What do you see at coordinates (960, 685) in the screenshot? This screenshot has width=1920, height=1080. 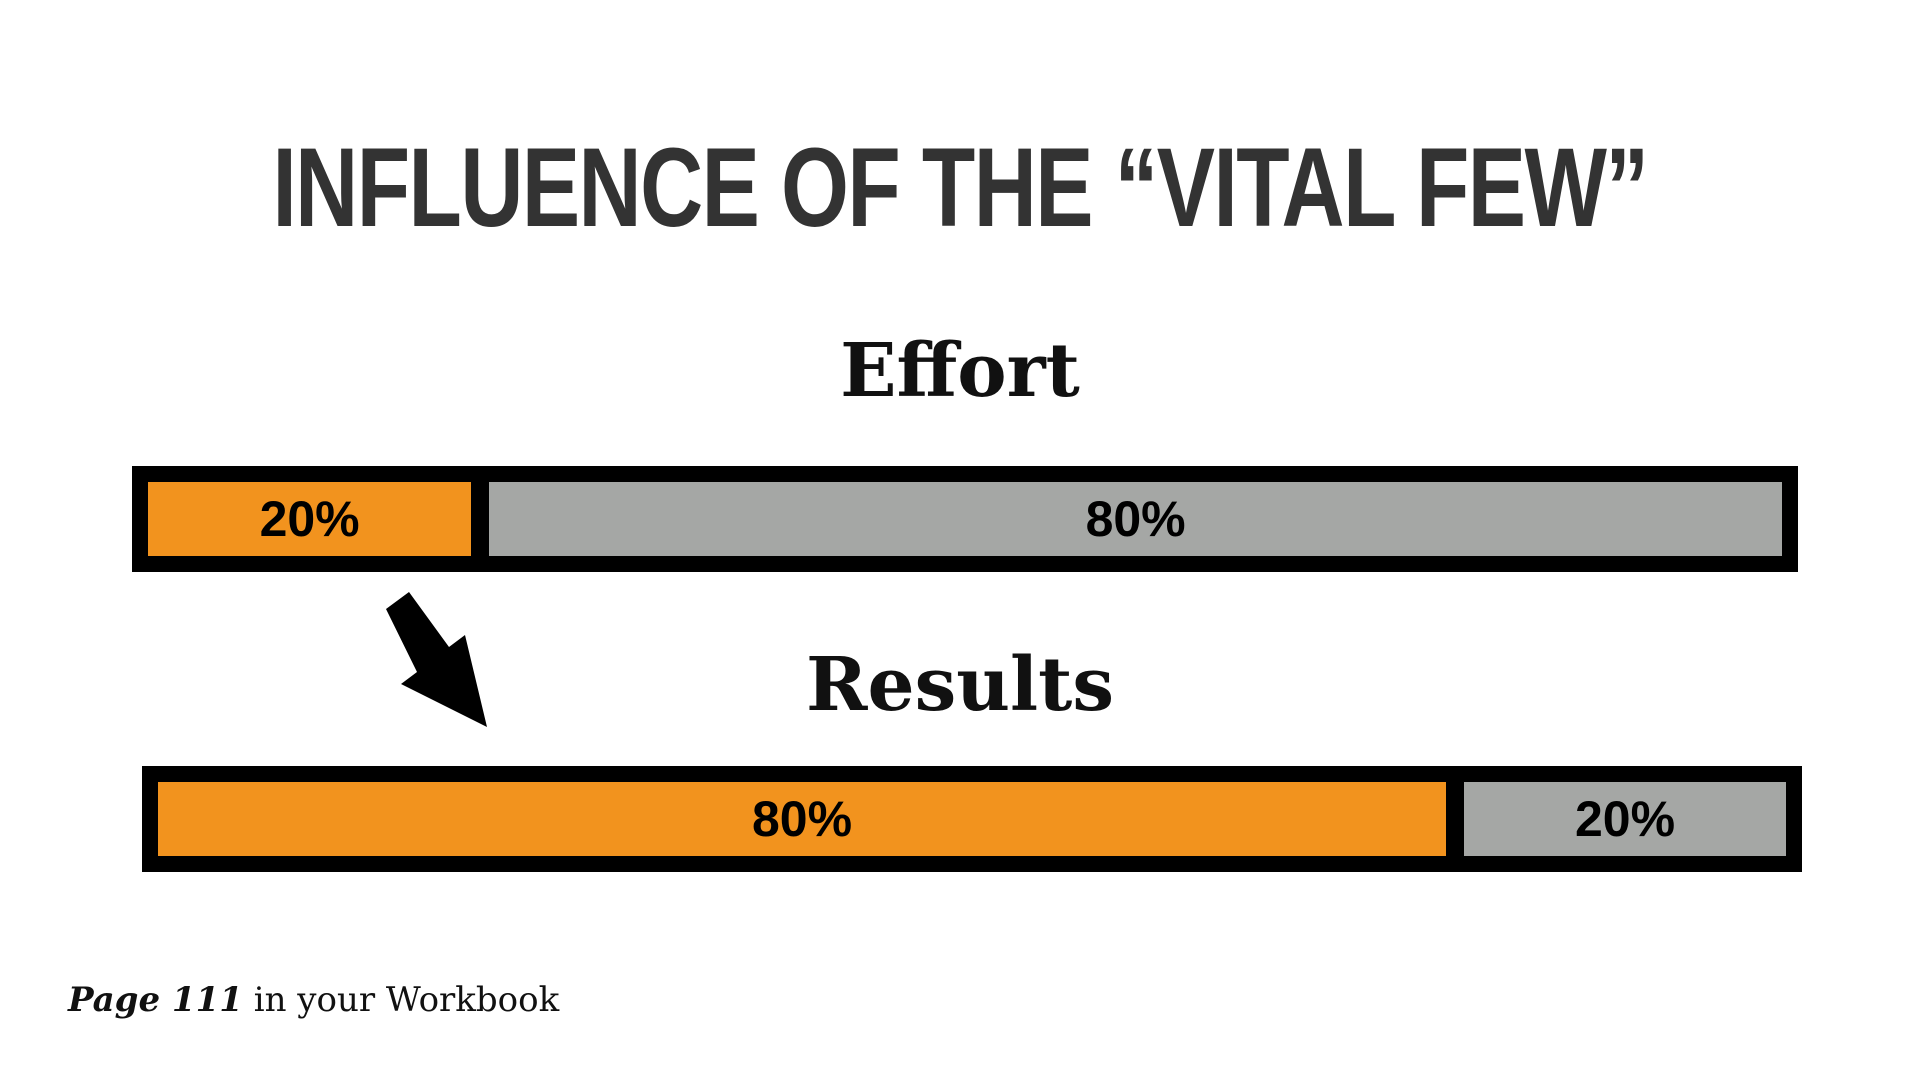 I see `results-heading: Results` at bounding box center [960, 685].